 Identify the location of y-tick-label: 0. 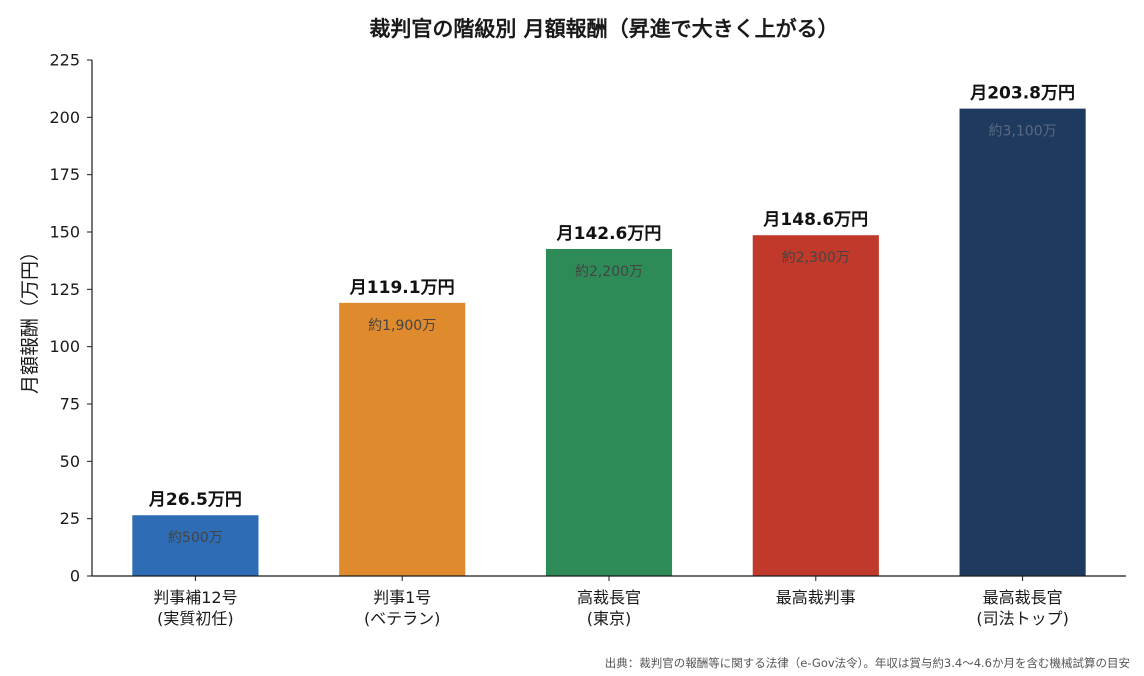
(75, 576).